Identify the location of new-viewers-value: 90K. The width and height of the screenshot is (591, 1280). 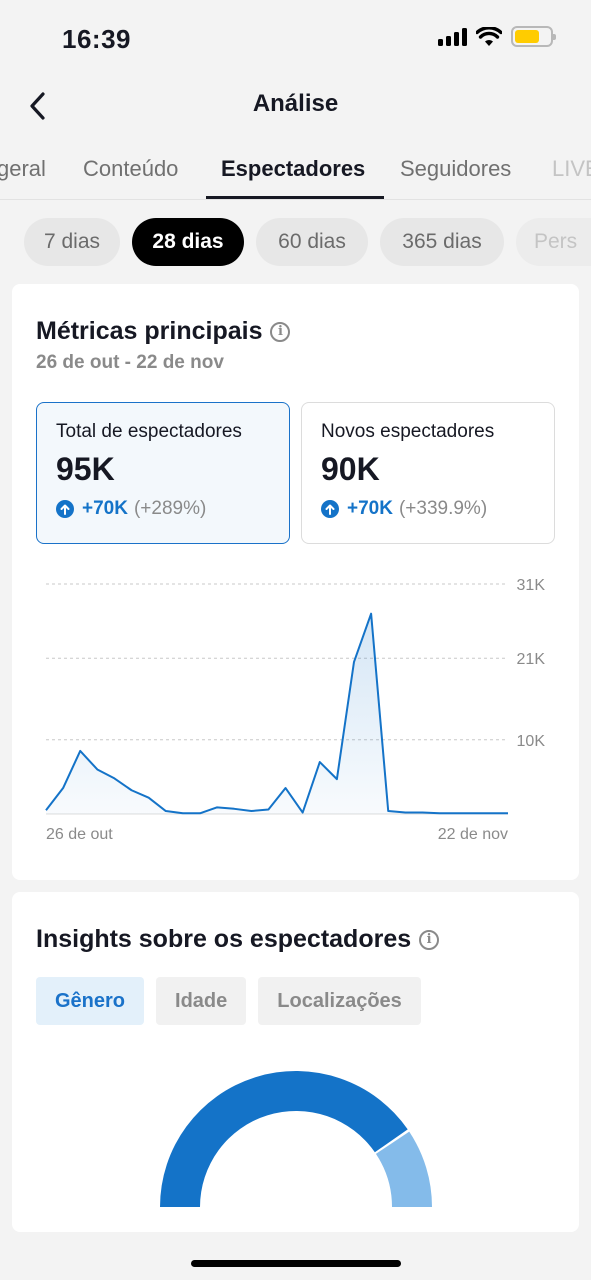
(350, 469).